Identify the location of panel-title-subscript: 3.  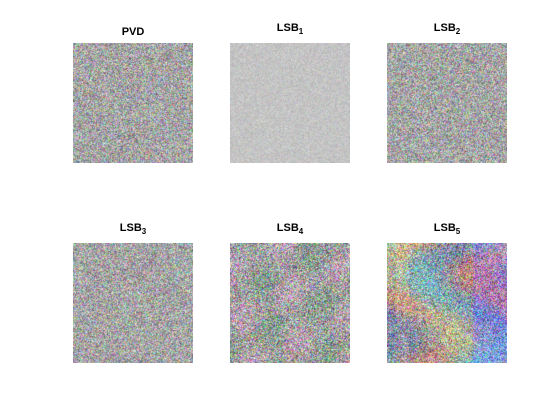
(144, 231).